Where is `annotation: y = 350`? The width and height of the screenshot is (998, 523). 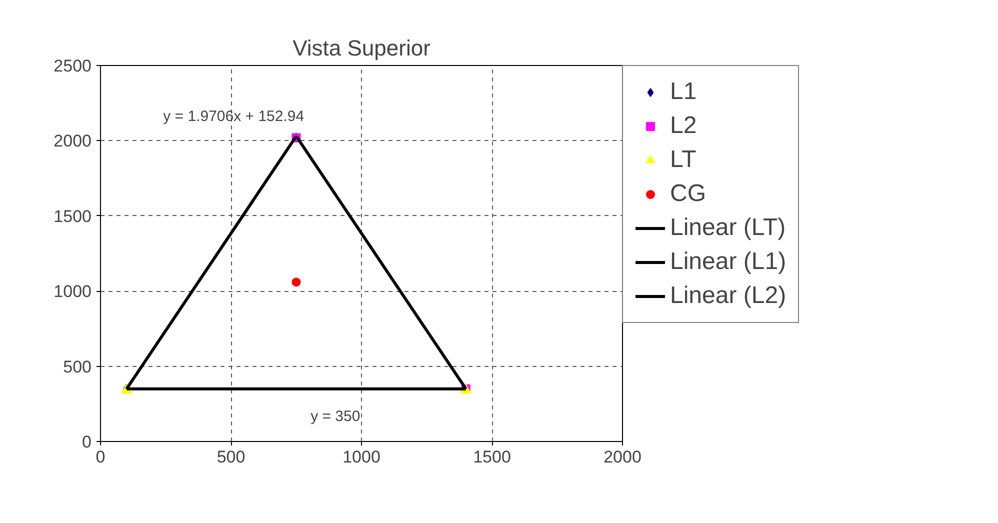
annotation: y = 350 is located at coordinates (335, 417).